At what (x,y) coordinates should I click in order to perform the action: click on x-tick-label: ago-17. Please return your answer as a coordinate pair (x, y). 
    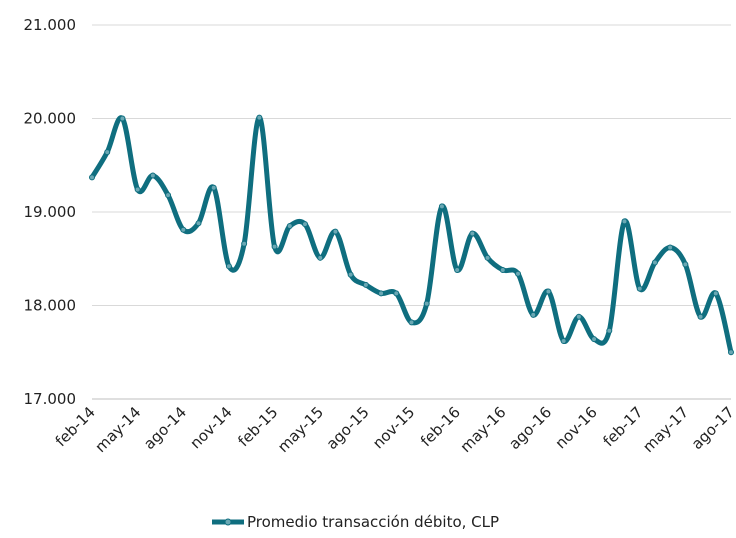
    Looking at the image, I should click on (712, 428).